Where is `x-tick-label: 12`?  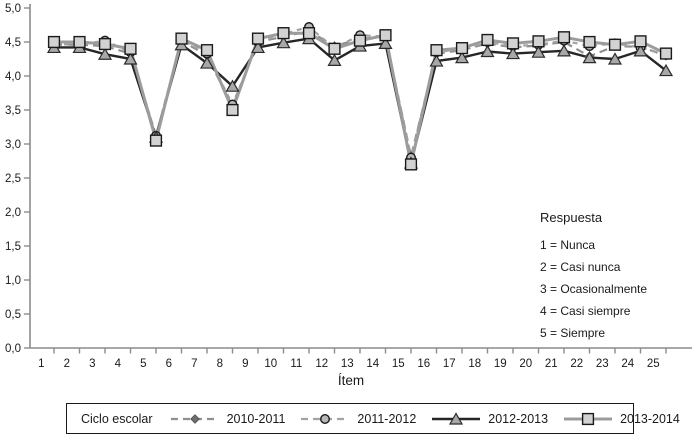 x-tick-label: 12 is located at coordinates (321, 364).